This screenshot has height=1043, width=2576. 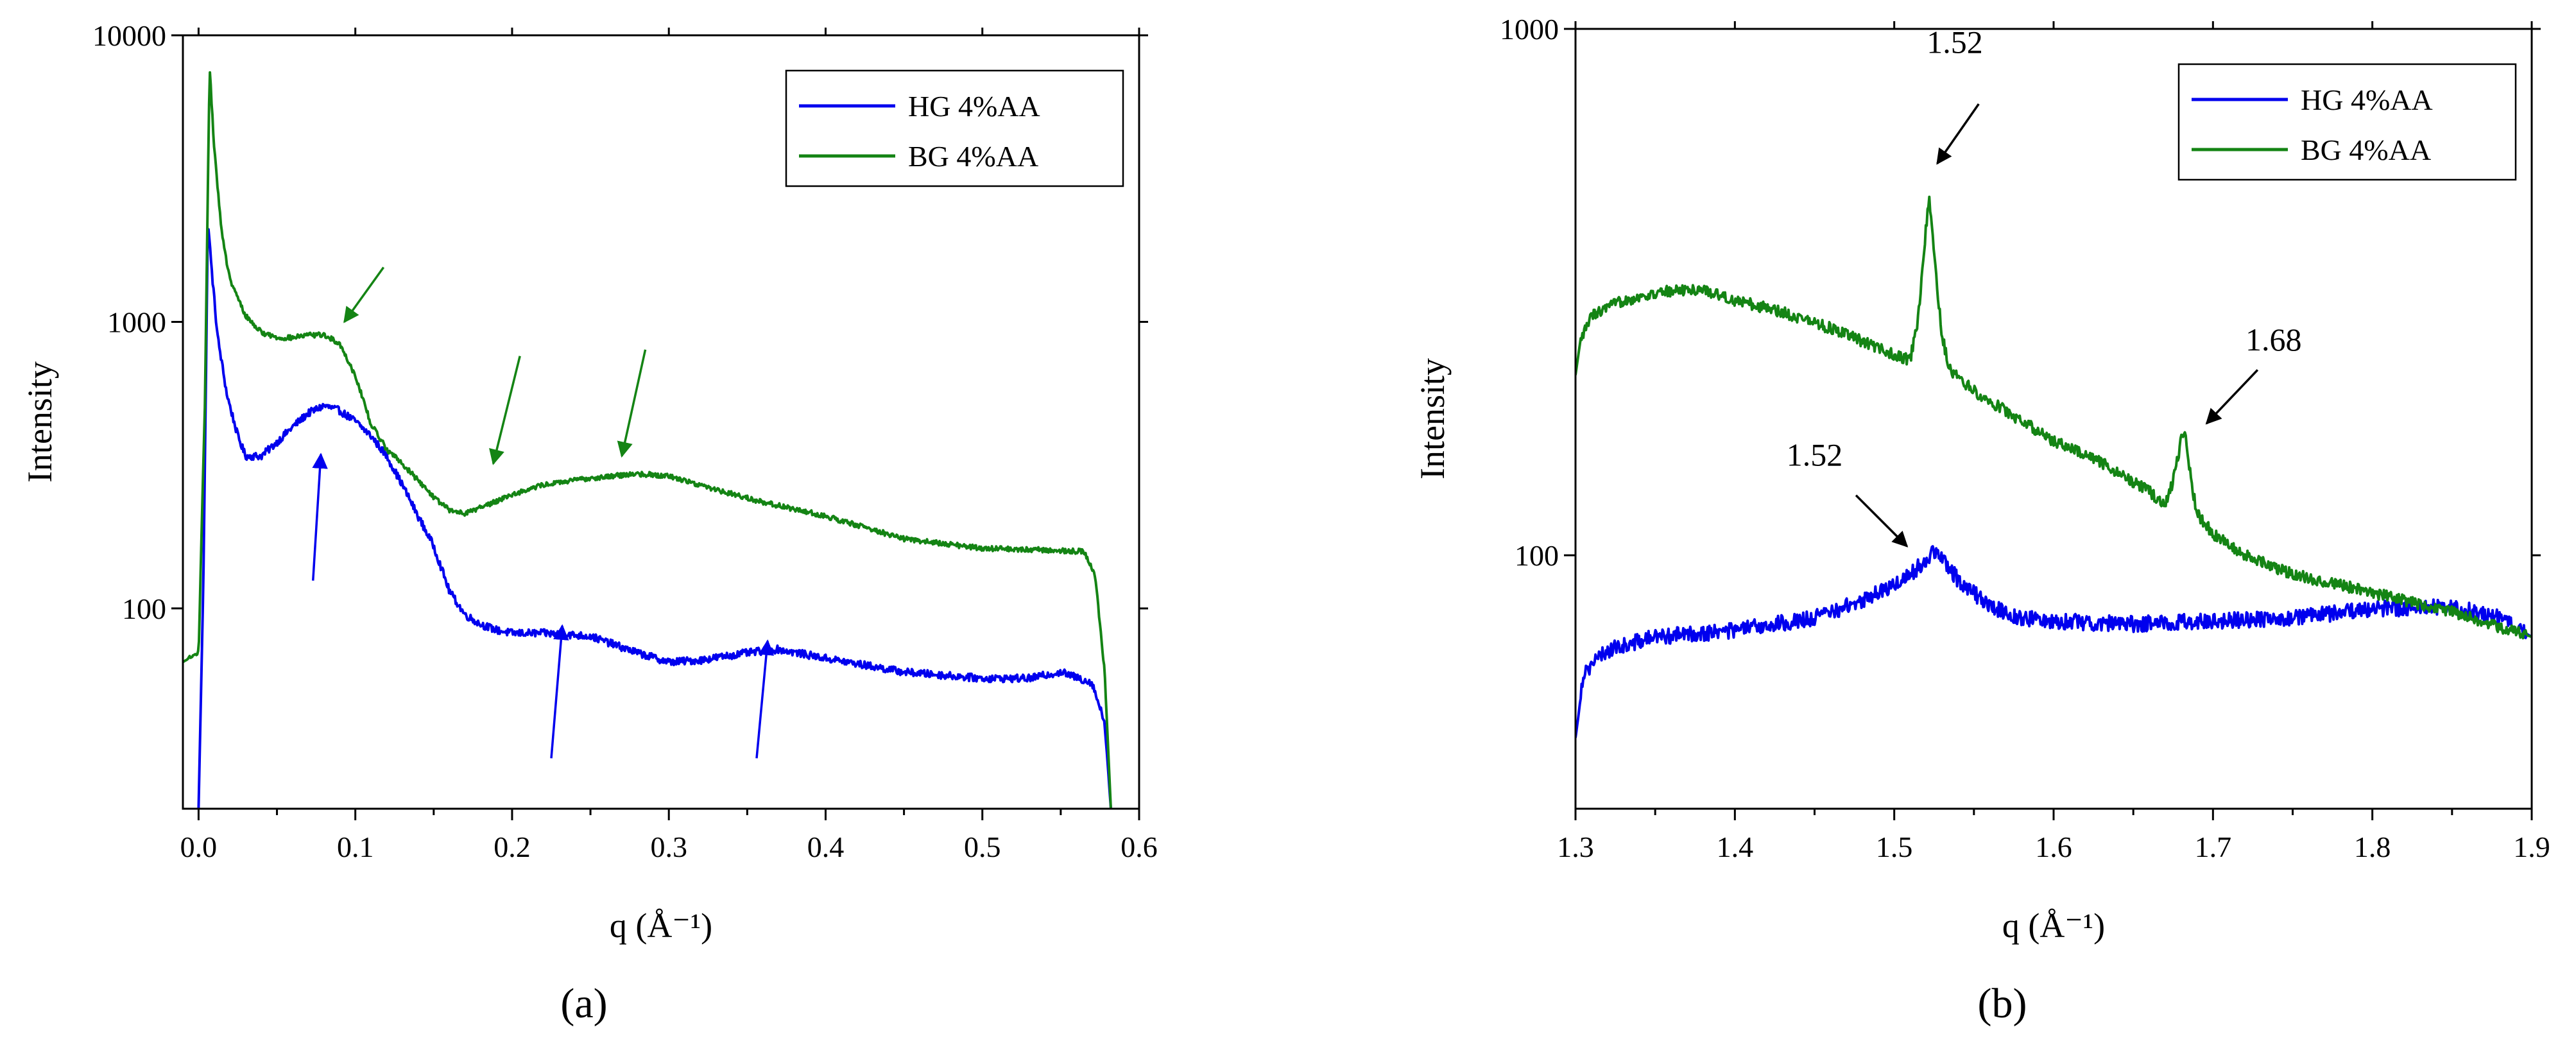 What do you see at coordinates (2054, 641) in the screenshot?
I see `series-line-hg-b` at bounding box center [2054, 641].